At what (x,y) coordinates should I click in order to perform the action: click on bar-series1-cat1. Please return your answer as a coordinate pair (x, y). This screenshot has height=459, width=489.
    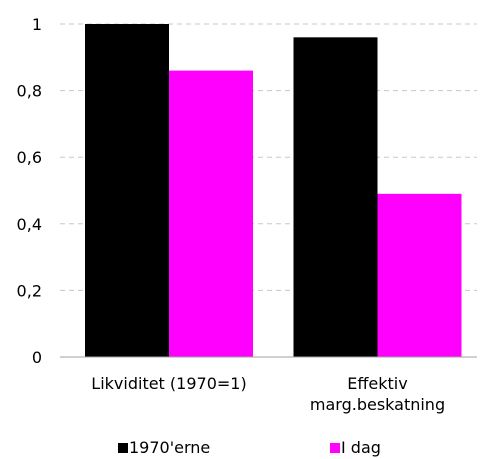
    Looking at the image, I should click on (127, 190).